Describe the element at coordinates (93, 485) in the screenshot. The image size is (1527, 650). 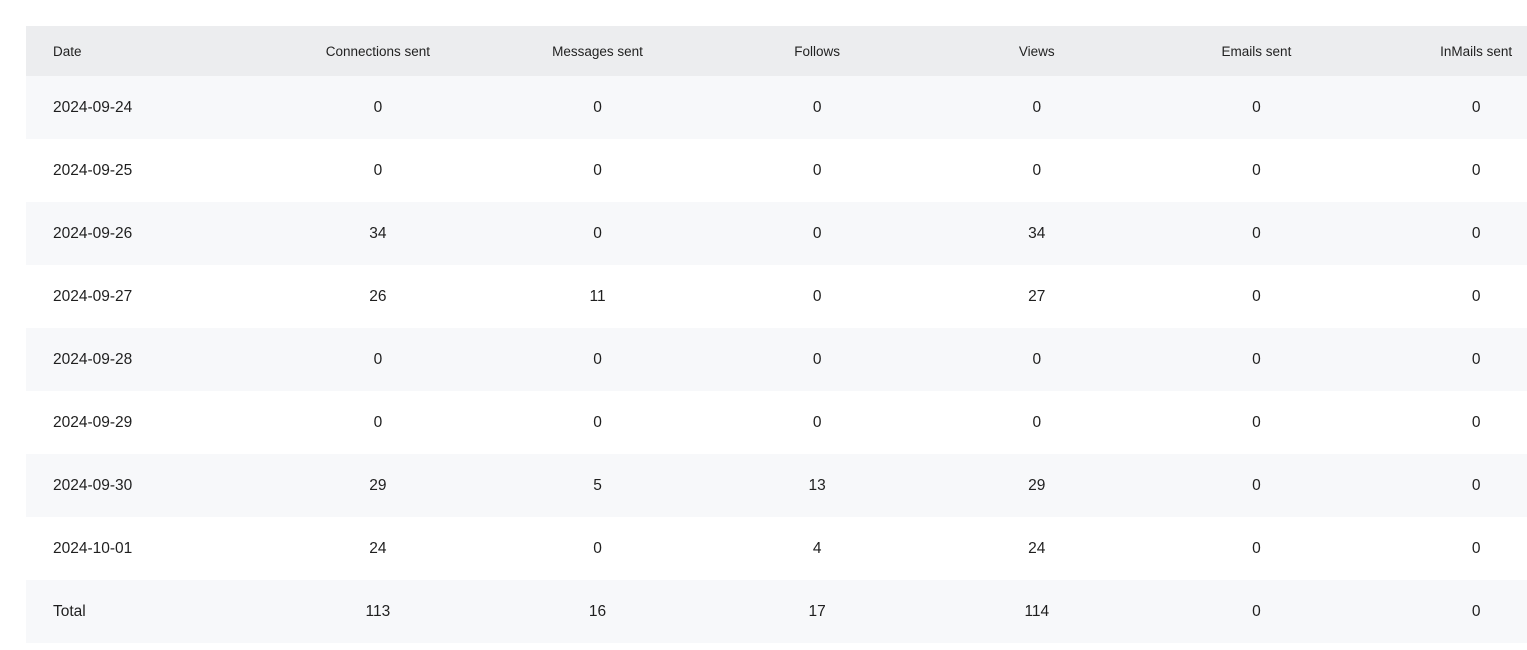
I see `cell-date: 2024-09-30` at that location.